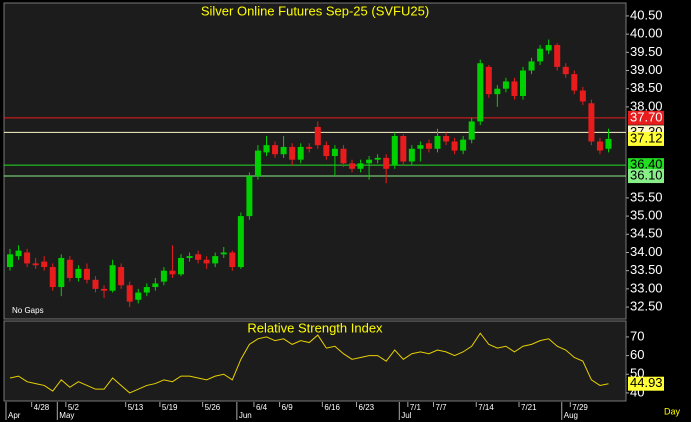 This screenshot has height=422, width=691. Describe the element at coordinates (646, 215) in the screenshot. I see `y-tick-label: 35.00` at that location.